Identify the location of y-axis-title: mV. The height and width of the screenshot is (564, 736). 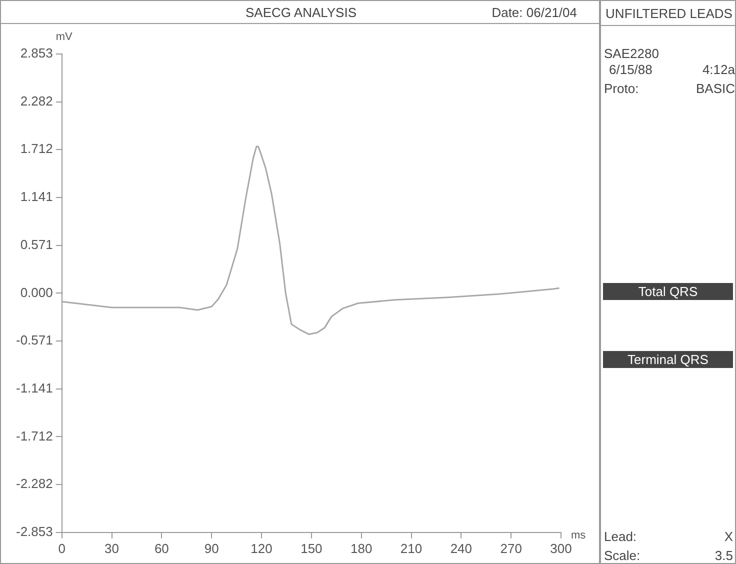
(65, 37).